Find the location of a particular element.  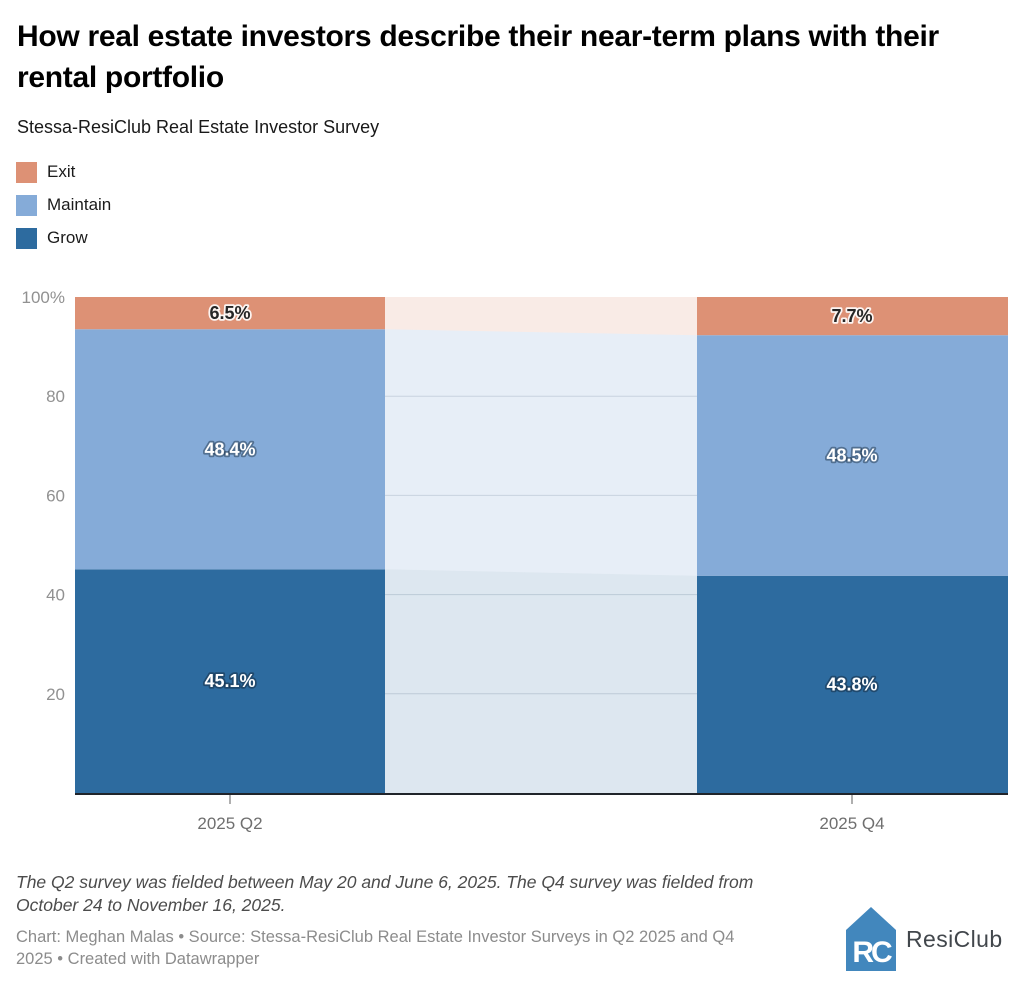

connecting-area-exit is located at coordinates (541, 316).